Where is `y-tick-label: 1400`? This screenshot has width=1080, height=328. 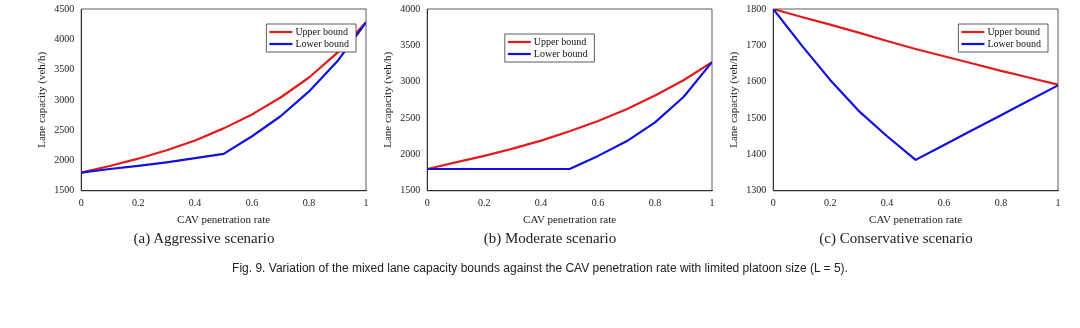
y-tick-label: 1400 is located at coordinates (756, 154).